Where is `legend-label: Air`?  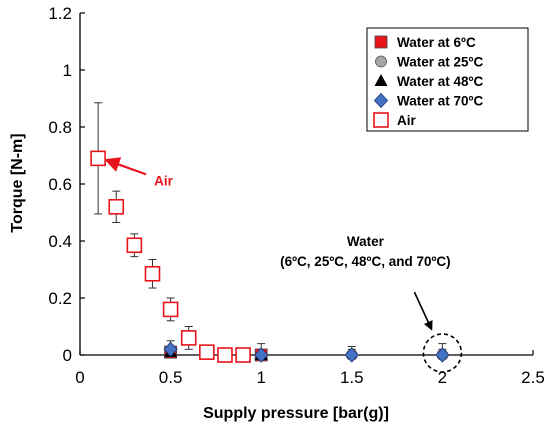
legend-label: Air is located at coordinates (407, 120).